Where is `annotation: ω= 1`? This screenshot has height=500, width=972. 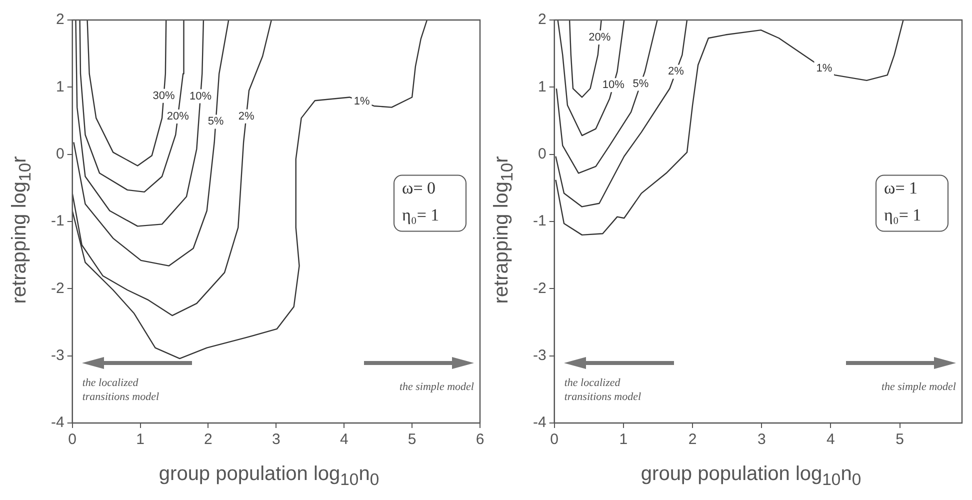 annotation: ω= 1 is located at coordinates (901, 188).